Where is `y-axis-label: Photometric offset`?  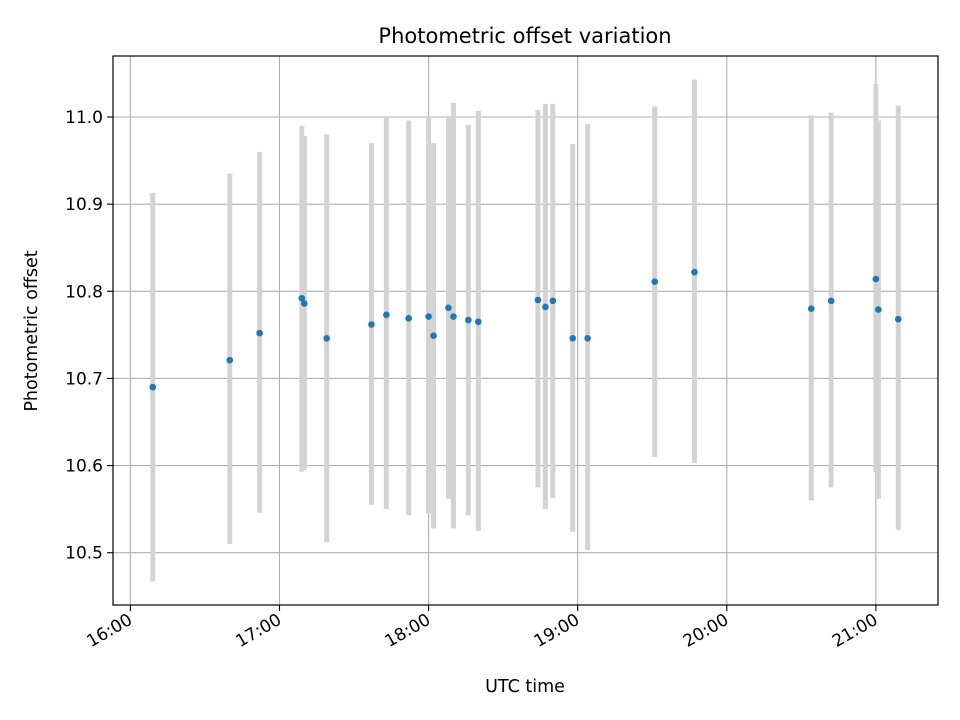
y-axis-label: Photometric offset is located at coordinates (32, 330).